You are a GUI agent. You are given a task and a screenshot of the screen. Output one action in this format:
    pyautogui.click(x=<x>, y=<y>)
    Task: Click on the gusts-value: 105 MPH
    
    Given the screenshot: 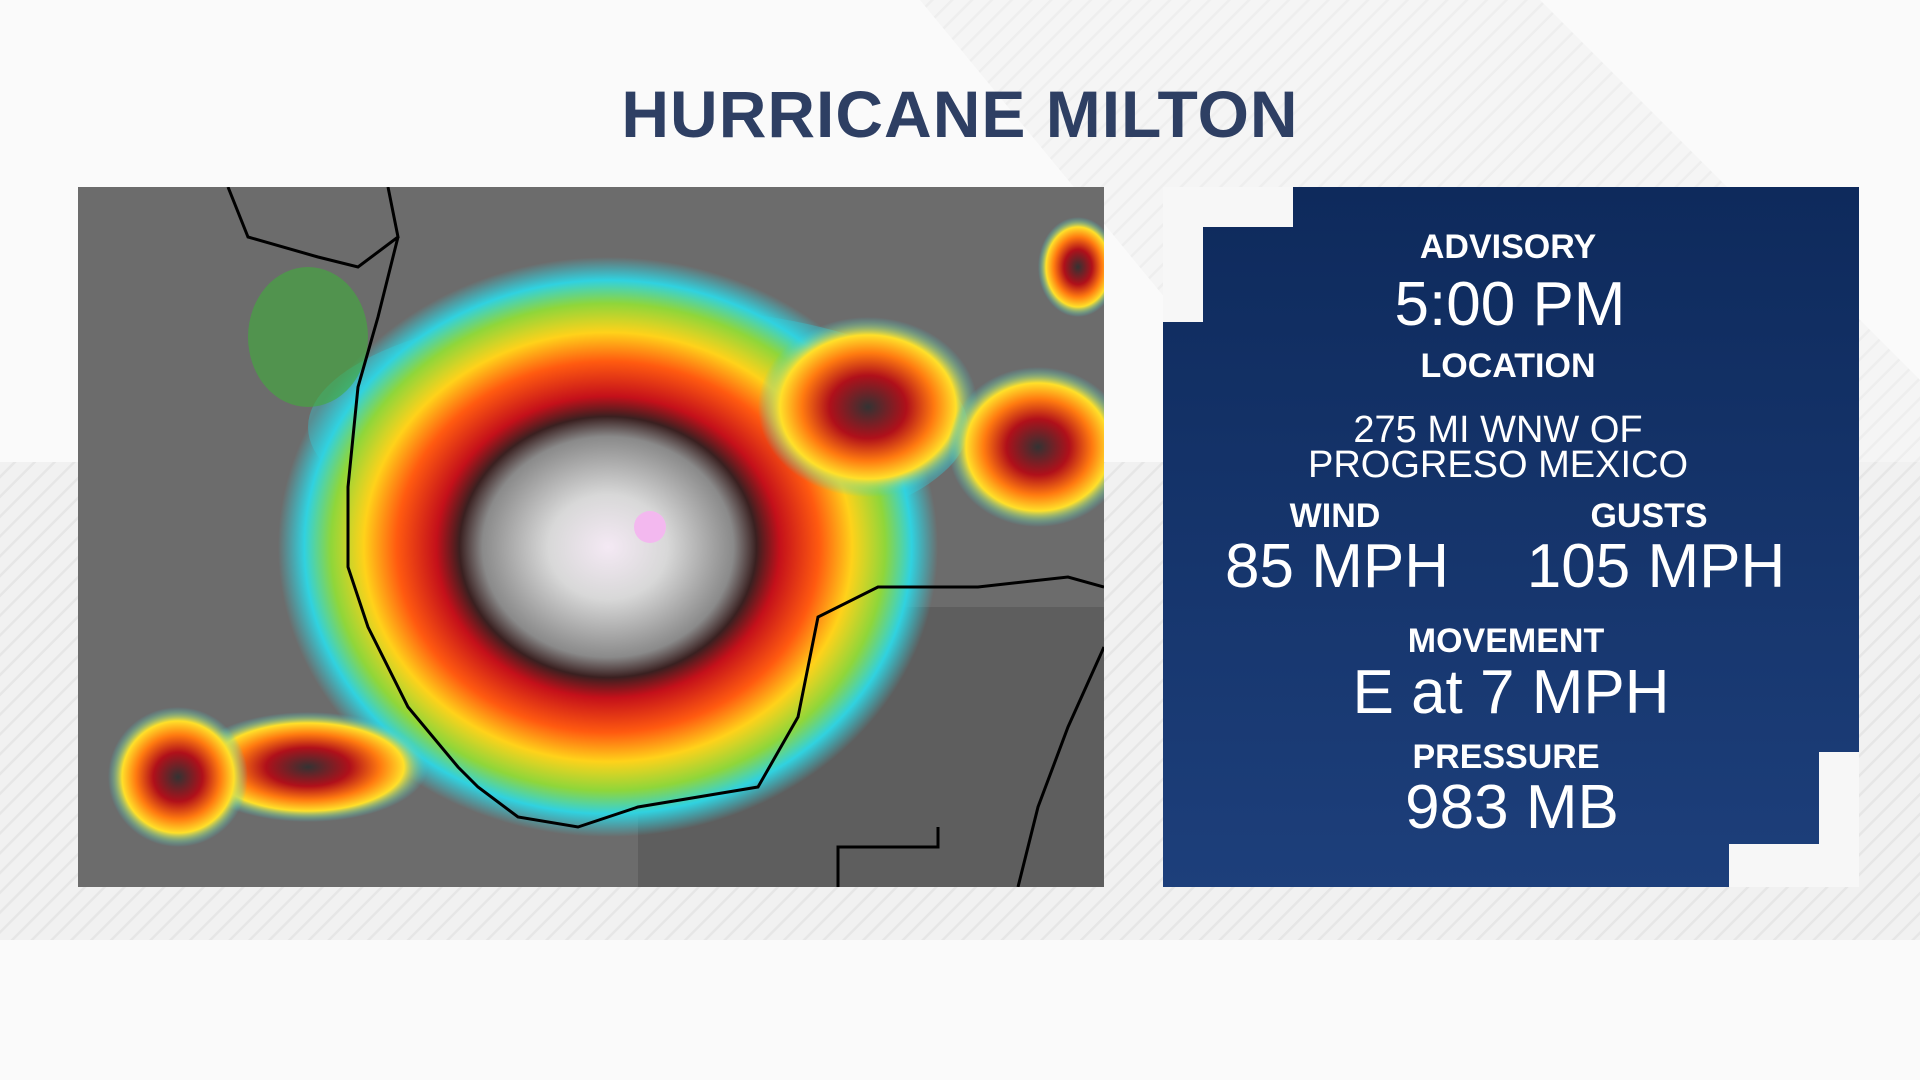 What is the action you would take?
    pyautogui.click(x=1656, y=566)
    